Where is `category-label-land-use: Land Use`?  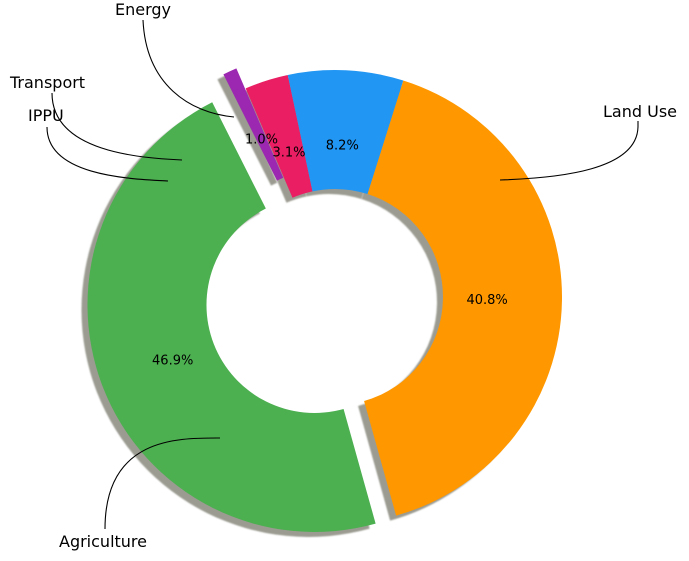 category-label-land-use: Land Use is located at coordinates (640, 111).